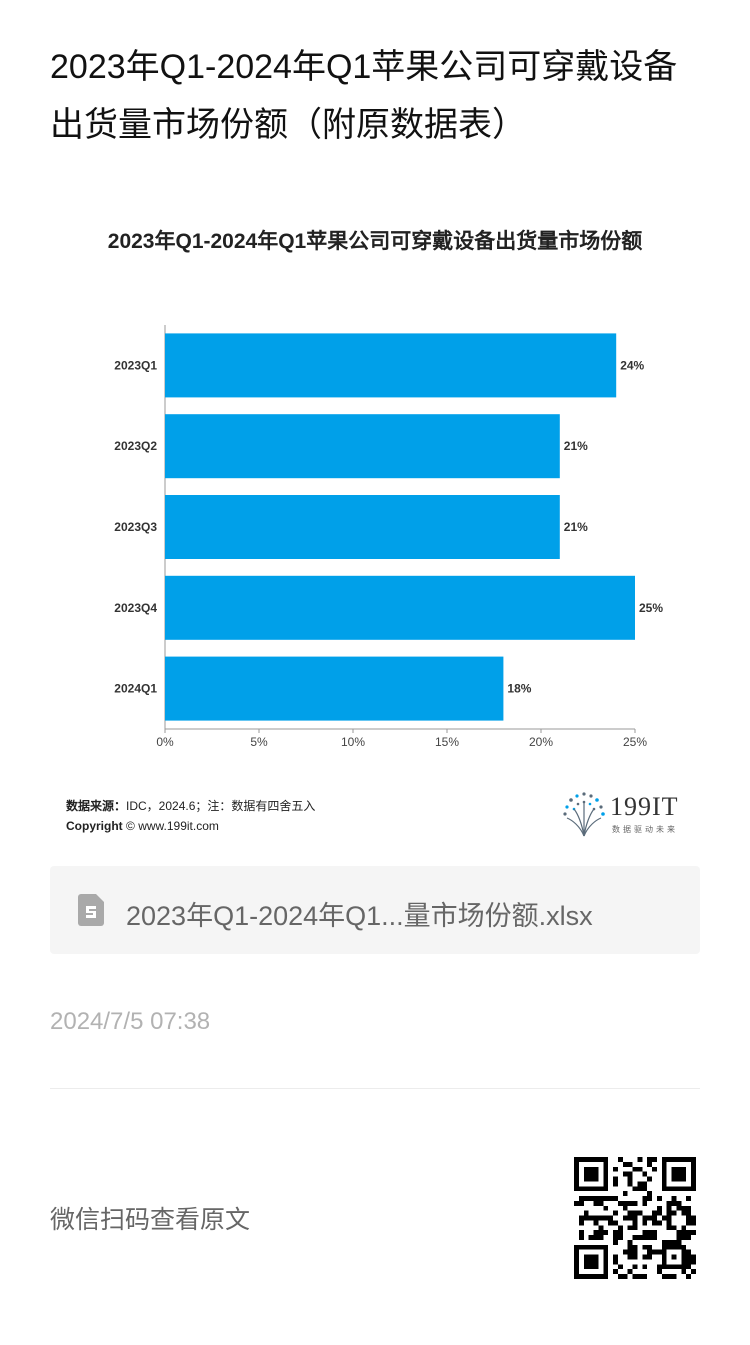  I want to click on qr-code-icon, so click(635, 1218).